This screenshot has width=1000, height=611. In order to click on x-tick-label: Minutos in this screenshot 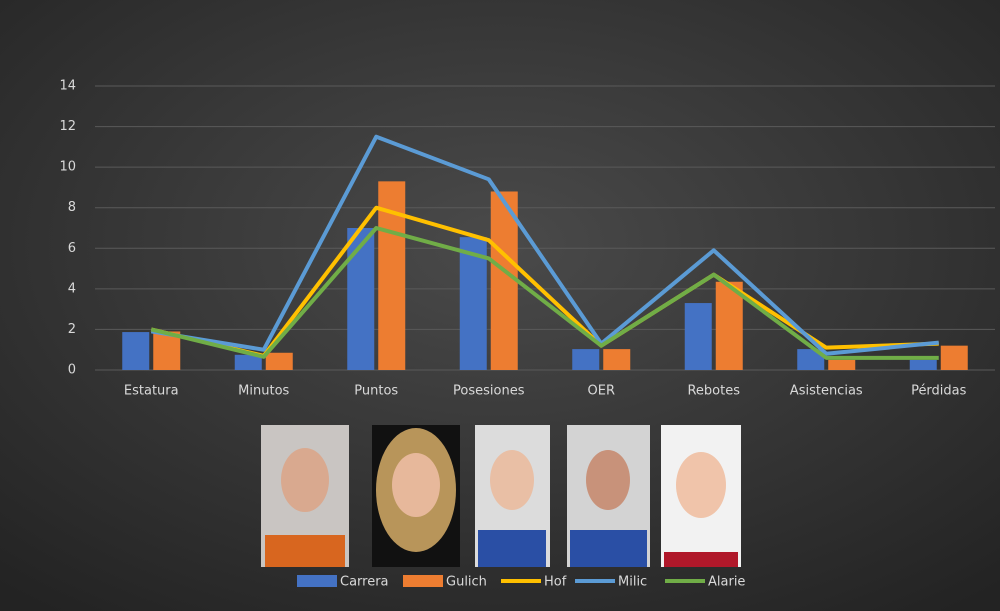, I will do `click(263, 391)`.